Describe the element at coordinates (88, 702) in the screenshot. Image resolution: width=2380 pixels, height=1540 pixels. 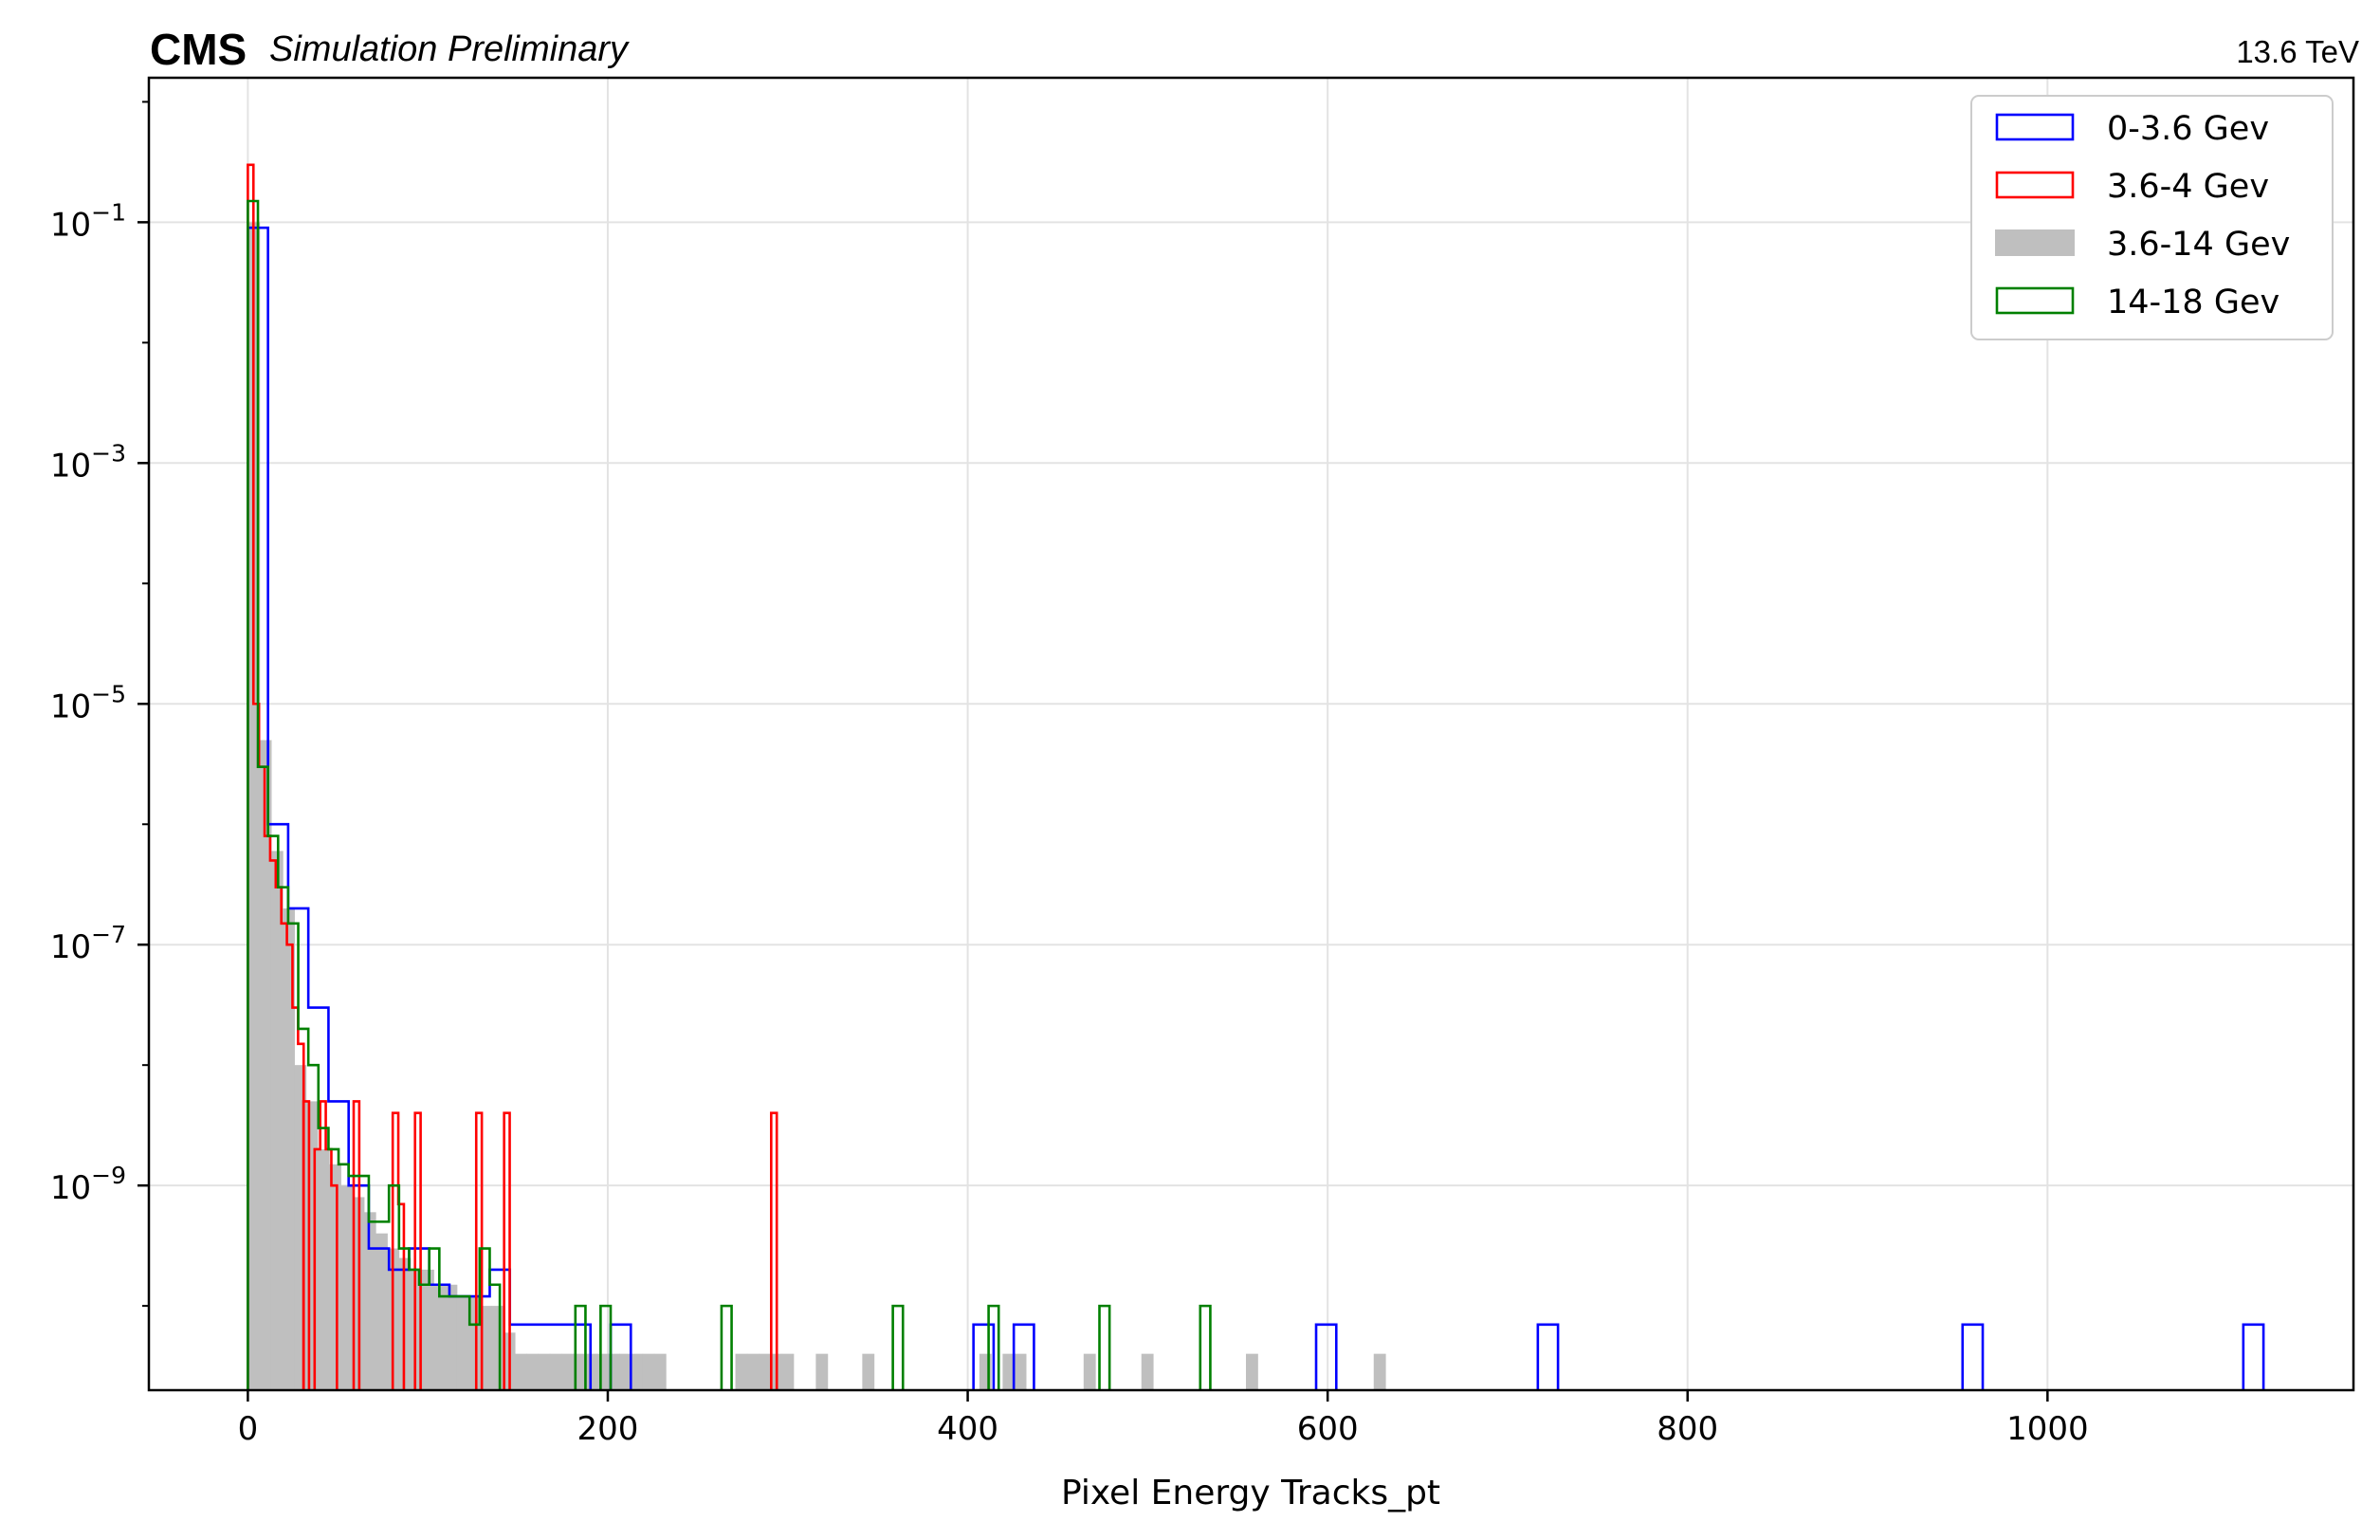
I see `y-tick-label: 10⁻⁵` at that location.